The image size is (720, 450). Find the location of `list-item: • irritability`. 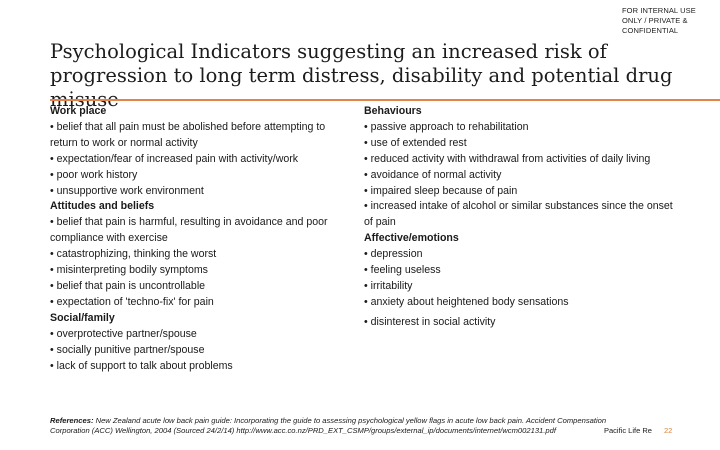

list-item: • irritability is located at coordinates (388, 285).